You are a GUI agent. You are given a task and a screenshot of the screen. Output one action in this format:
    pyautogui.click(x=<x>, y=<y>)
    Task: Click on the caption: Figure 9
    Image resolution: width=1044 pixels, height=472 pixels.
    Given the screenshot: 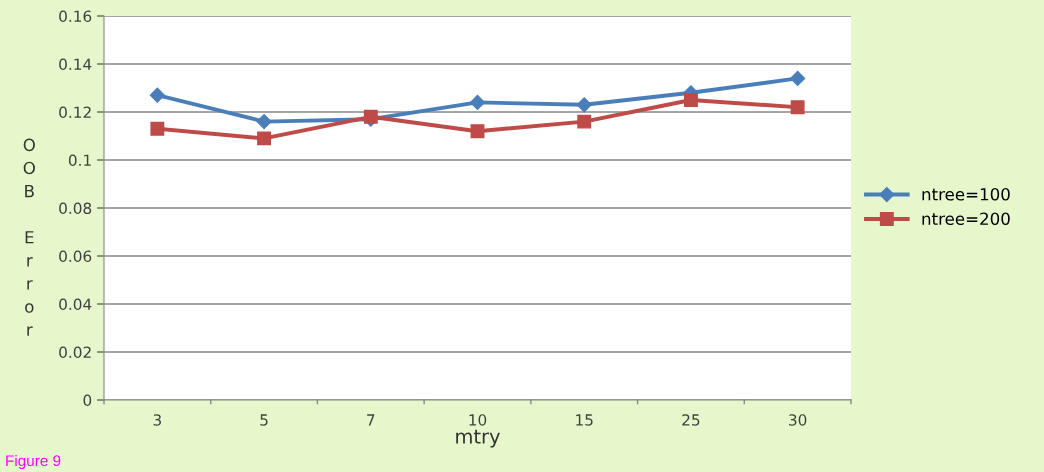 What is the action you would take?
    pyautogui.click(x=33, y=462)
    